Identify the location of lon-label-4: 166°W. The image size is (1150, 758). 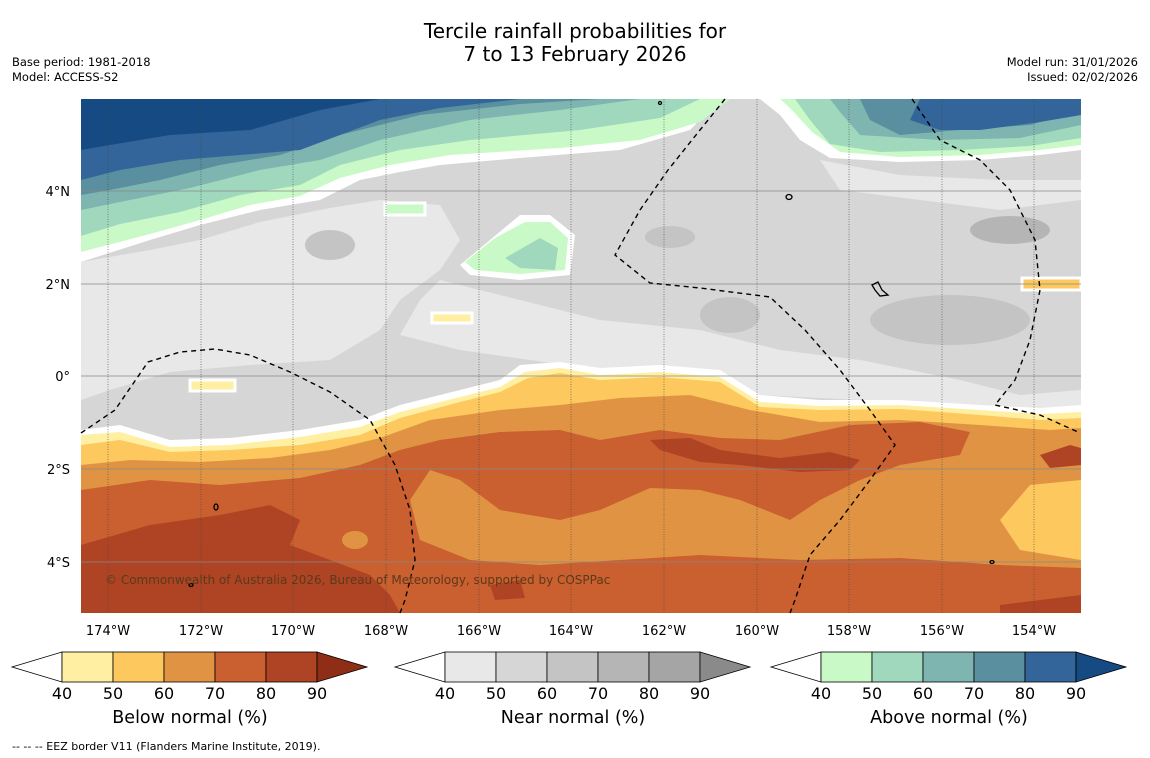
(479, 631).